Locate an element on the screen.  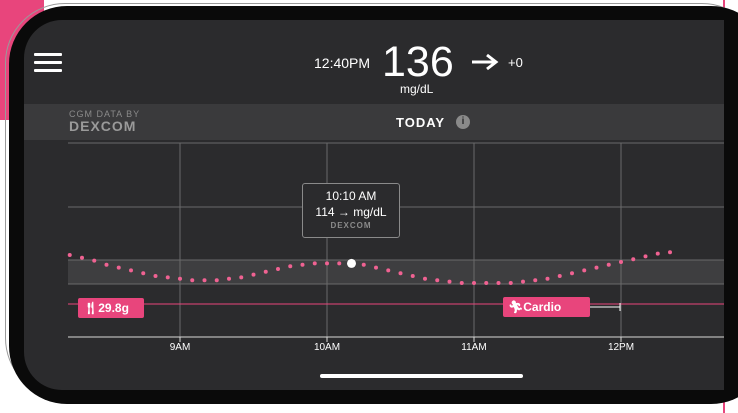
tooltip-time: 10:10 AM is located at coordinates (351, 196).